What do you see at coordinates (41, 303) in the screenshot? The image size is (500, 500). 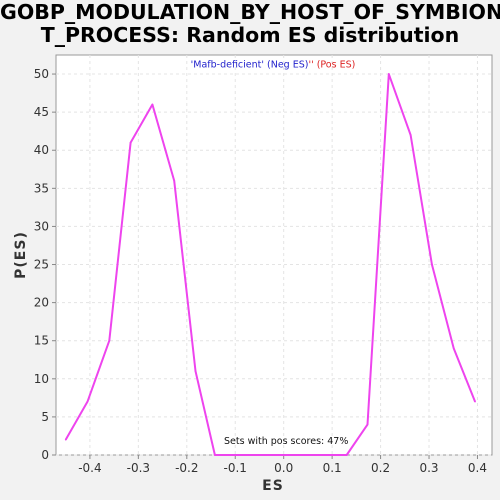 I see `y-tick-label: 20` at bounding box center [41, 303].